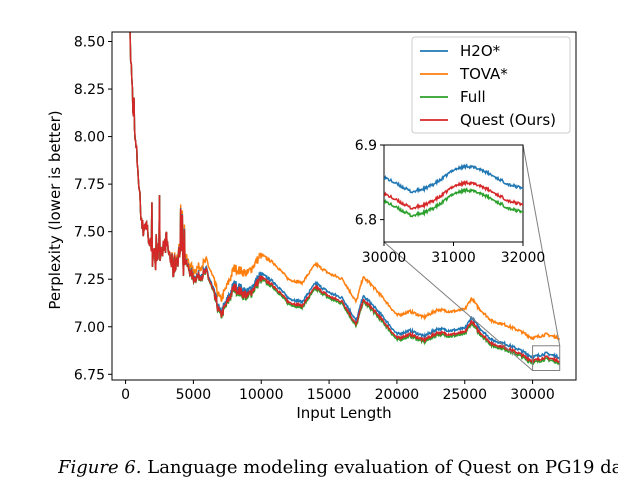 The image size is (636, 503). Describe the element at coordinates (483, 74) in the screenshot. I see `legend-label: TOVA*` at that location.